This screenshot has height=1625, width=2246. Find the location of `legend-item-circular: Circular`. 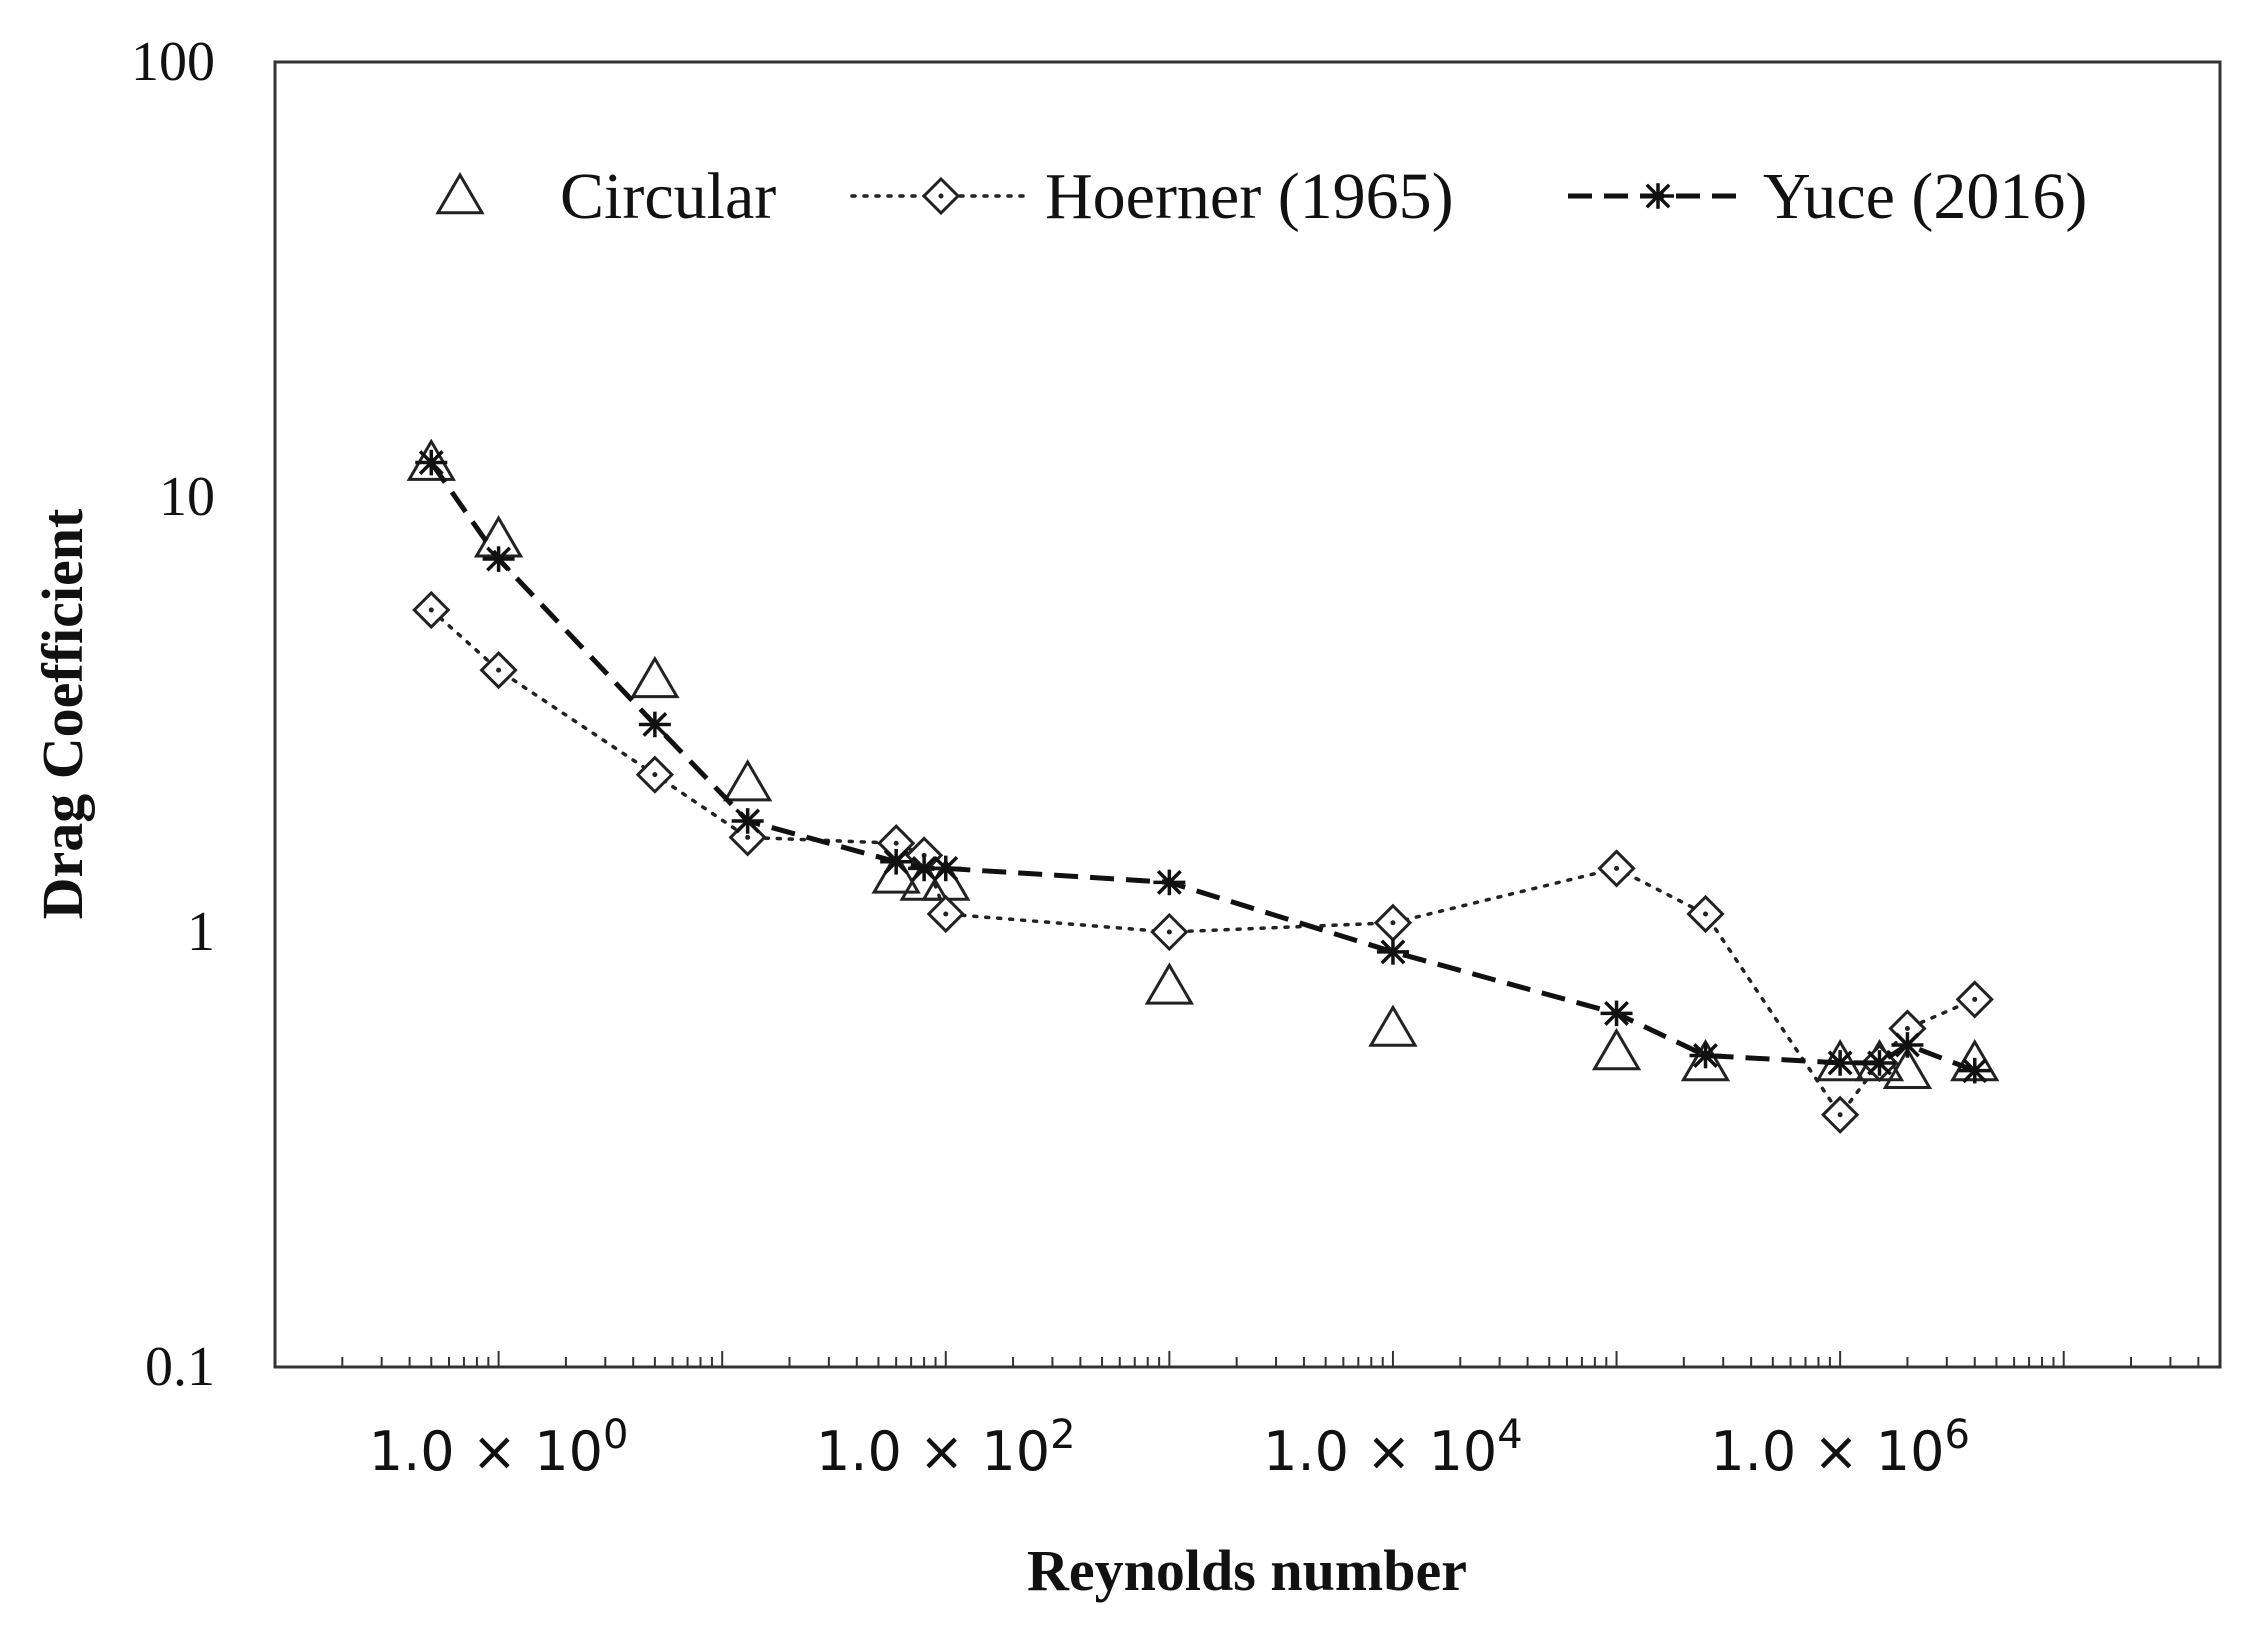

legend-item-circular: Circular is located at coordinates (605, 196).